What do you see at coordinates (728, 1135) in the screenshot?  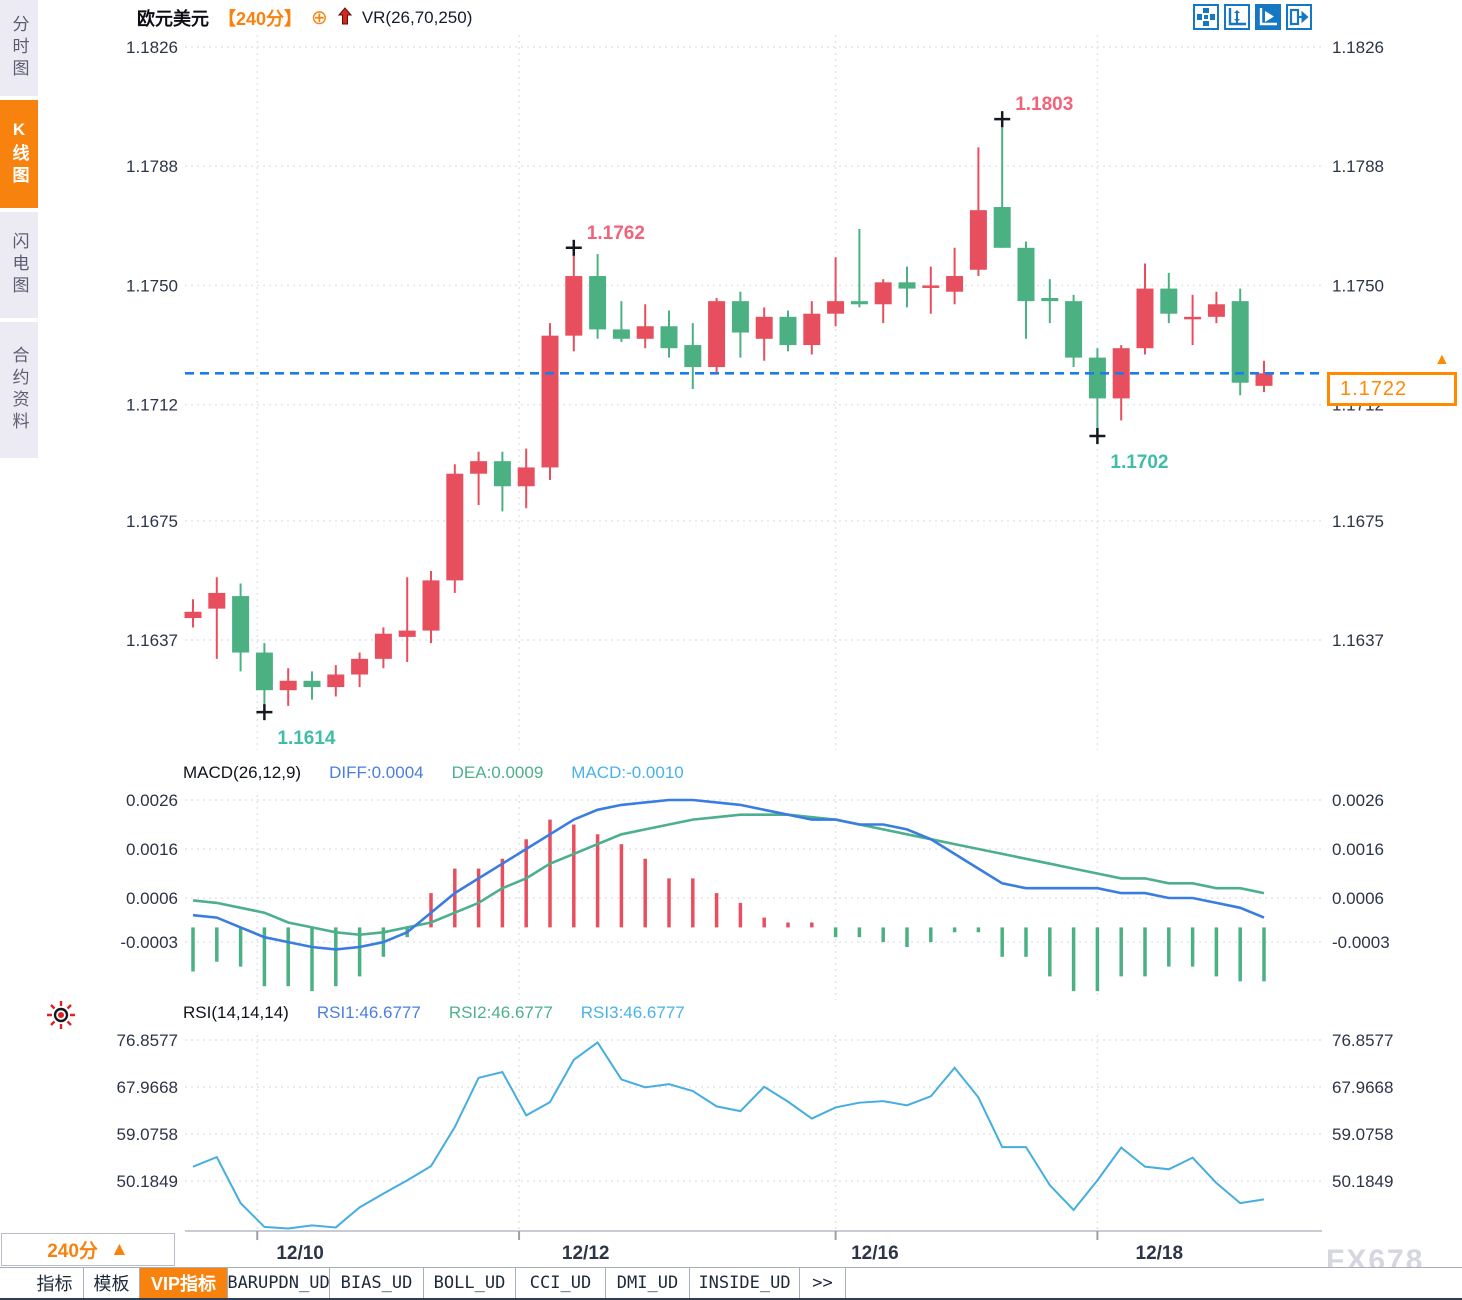 I see `rsi-line` at bounding box center [728, 1135].